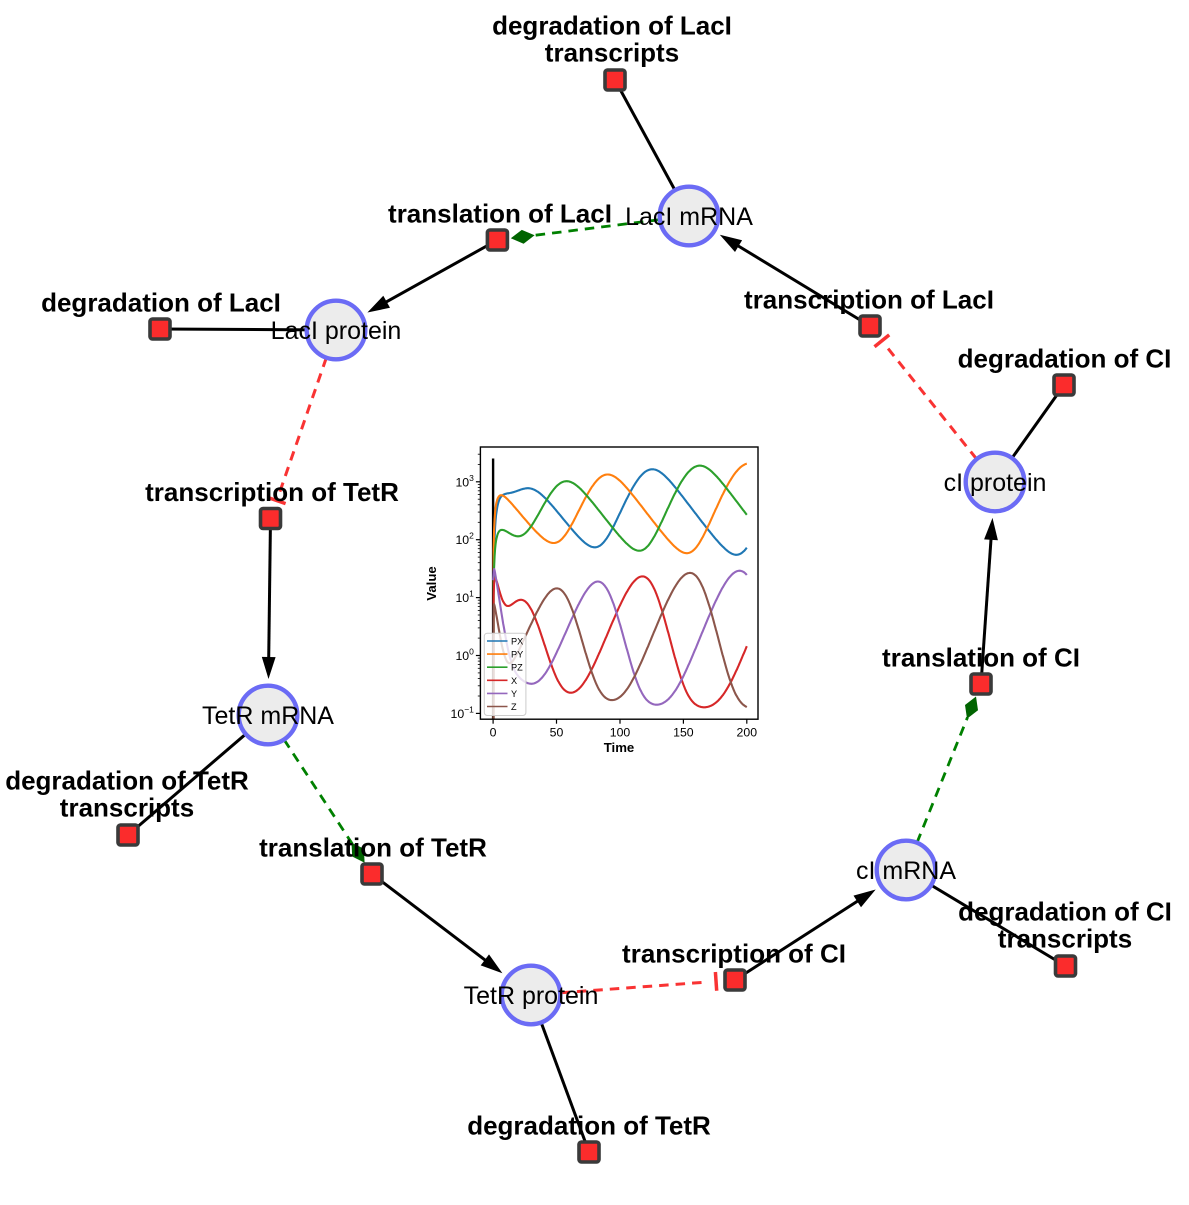 Image resolution: width=1189 pixels, height=1205 pixels. I want to click on svg-text: translation of LacI, so click(500, 214).